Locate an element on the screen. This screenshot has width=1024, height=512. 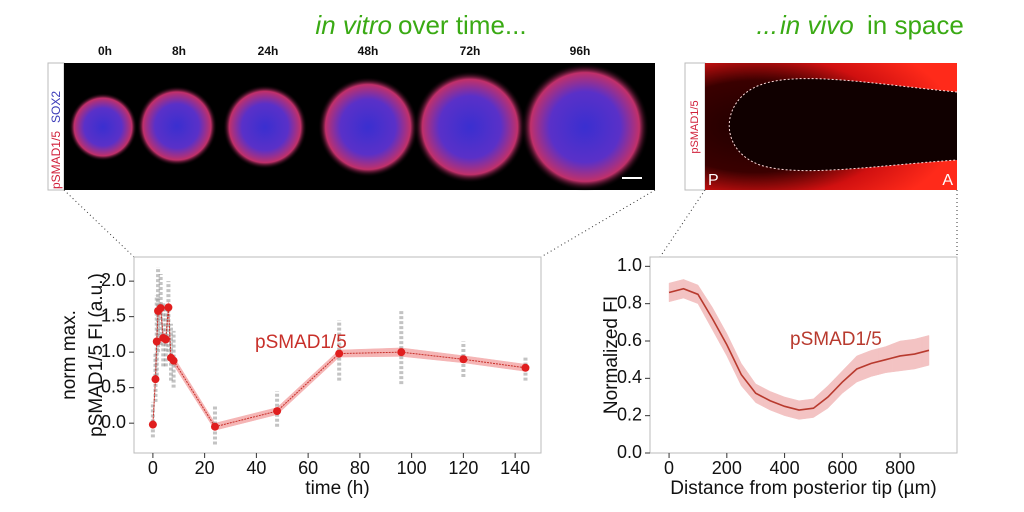
time-label: 72h is located at coordinates (470, 51).